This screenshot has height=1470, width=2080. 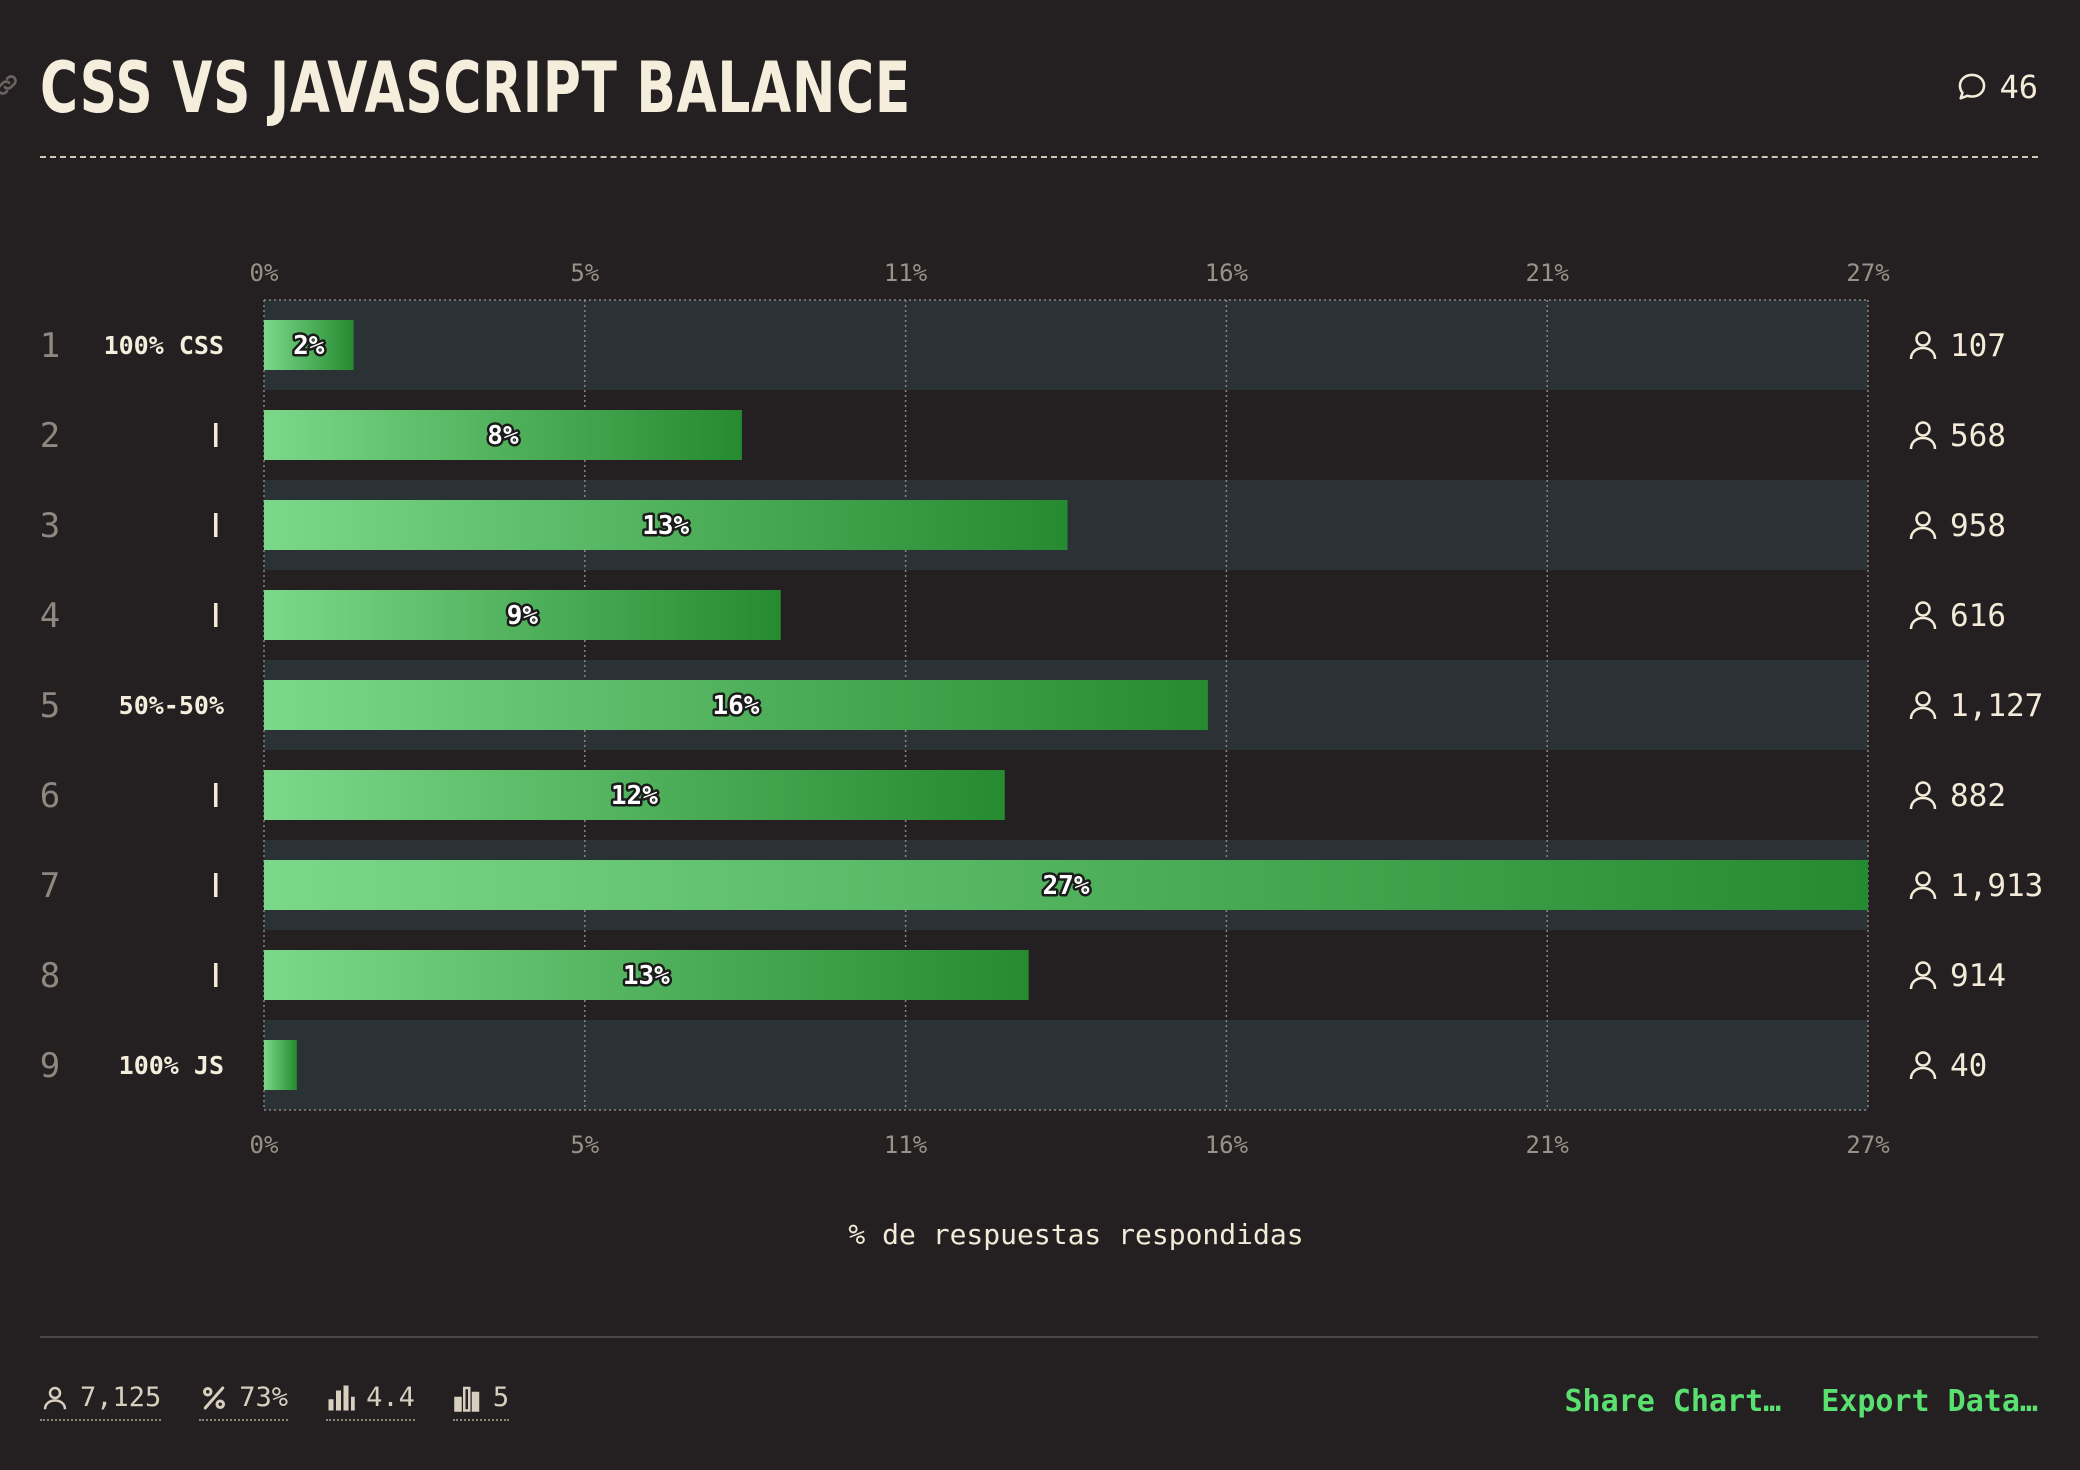 I want to click on row-index: 6, so click(x=50, y=796).